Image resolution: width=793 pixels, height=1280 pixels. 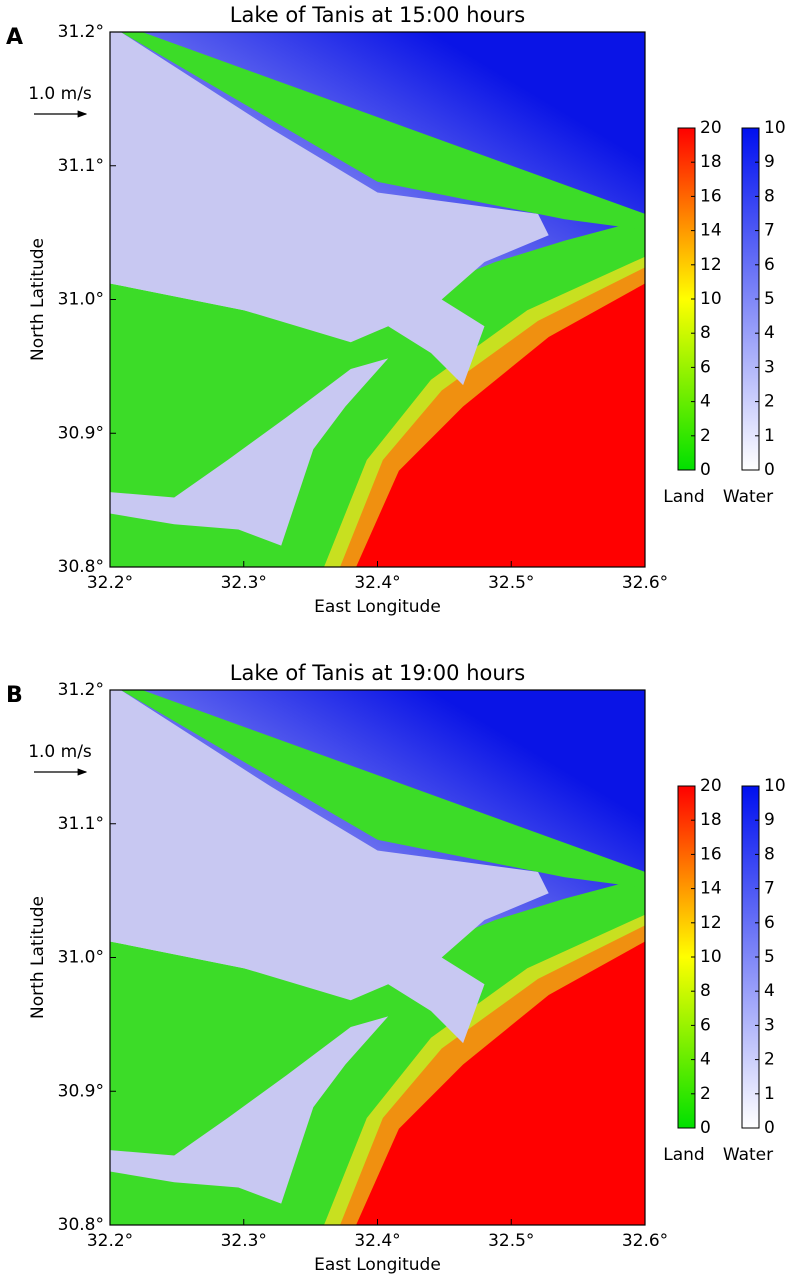 I want to click on panel-label: A, so click(x=14, y=37).